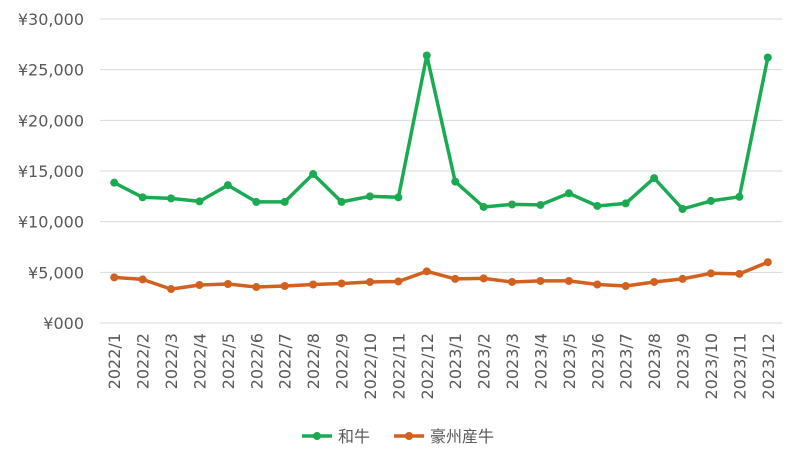  I want to click on series-line, so click(441, 275).